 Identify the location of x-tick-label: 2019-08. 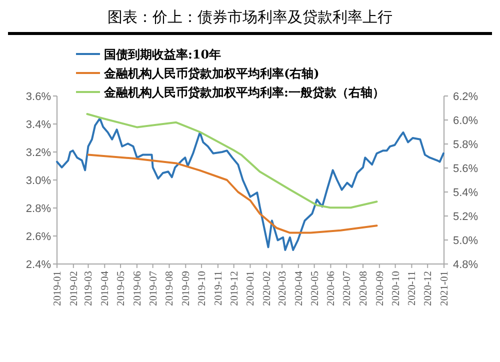
(170, 288).